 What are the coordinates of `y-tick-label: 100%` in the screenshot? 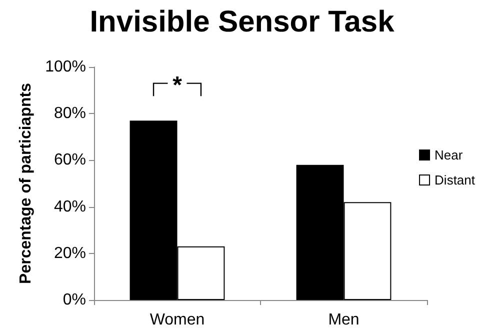 It's located at (65, 67).